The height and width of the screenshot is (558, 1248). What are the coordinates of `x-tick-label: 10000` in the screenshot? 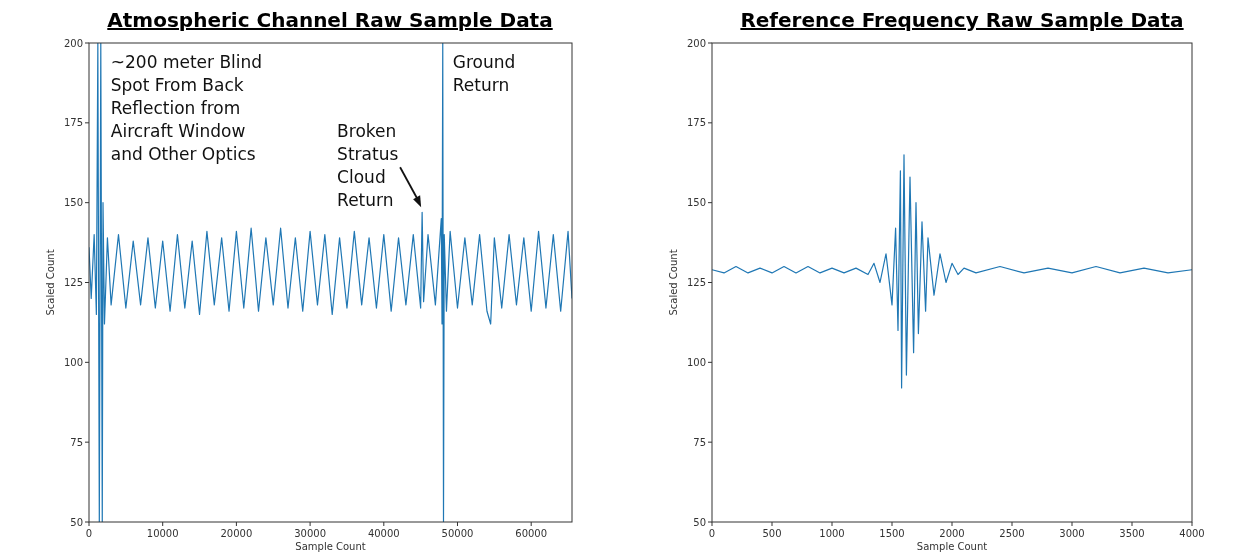 It's located at (162, 533).